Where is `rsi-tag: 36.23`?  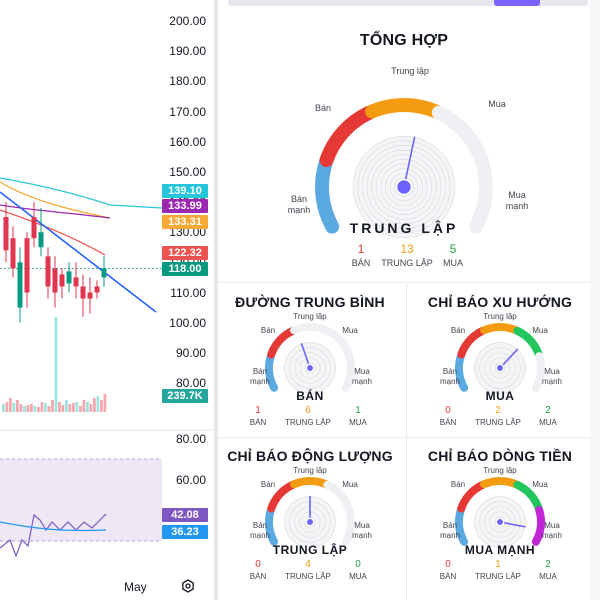 rsi-tag: 36.23 is located at coordinates (185, 532).